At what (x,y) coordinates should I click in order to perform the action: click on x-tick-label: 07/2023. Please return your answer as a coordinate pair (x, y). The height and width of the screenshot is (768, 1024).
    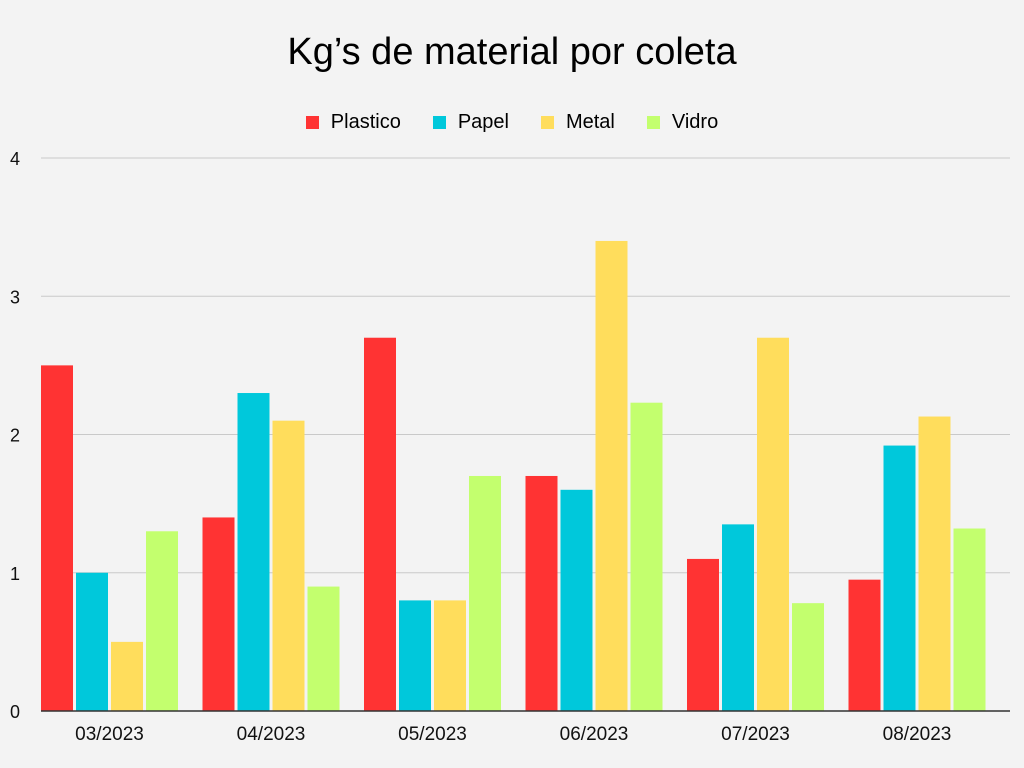
    Looking at the image, I should click on (755, 734).